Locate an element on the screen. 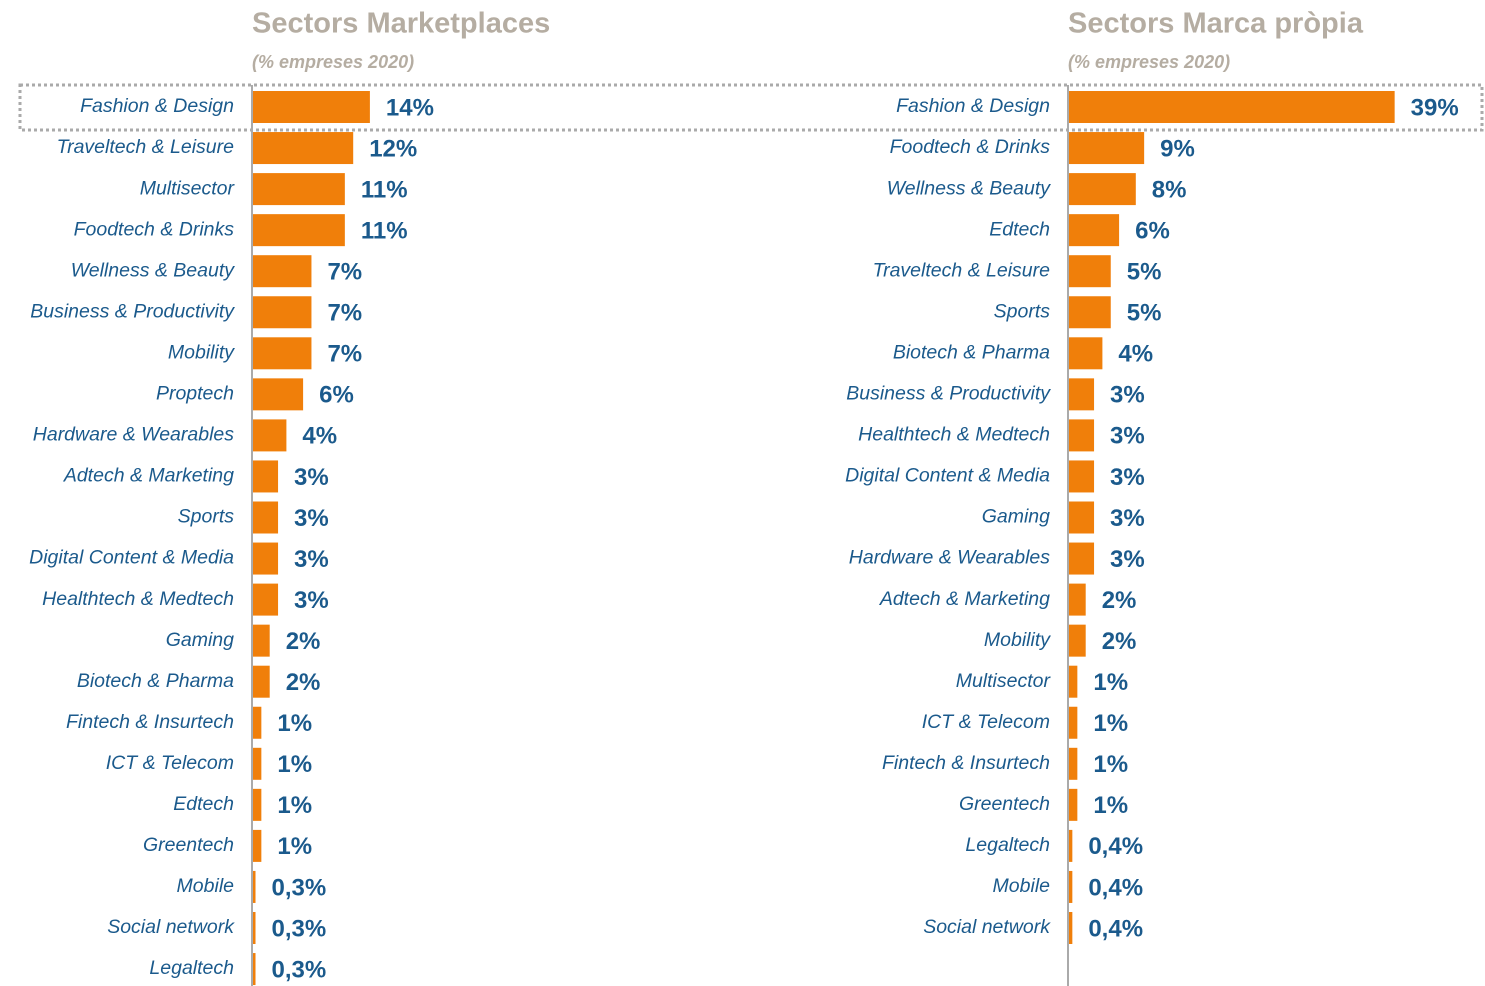 The image size is (1485, 986). value-label: 9% is located at coordinates (1177, 148).